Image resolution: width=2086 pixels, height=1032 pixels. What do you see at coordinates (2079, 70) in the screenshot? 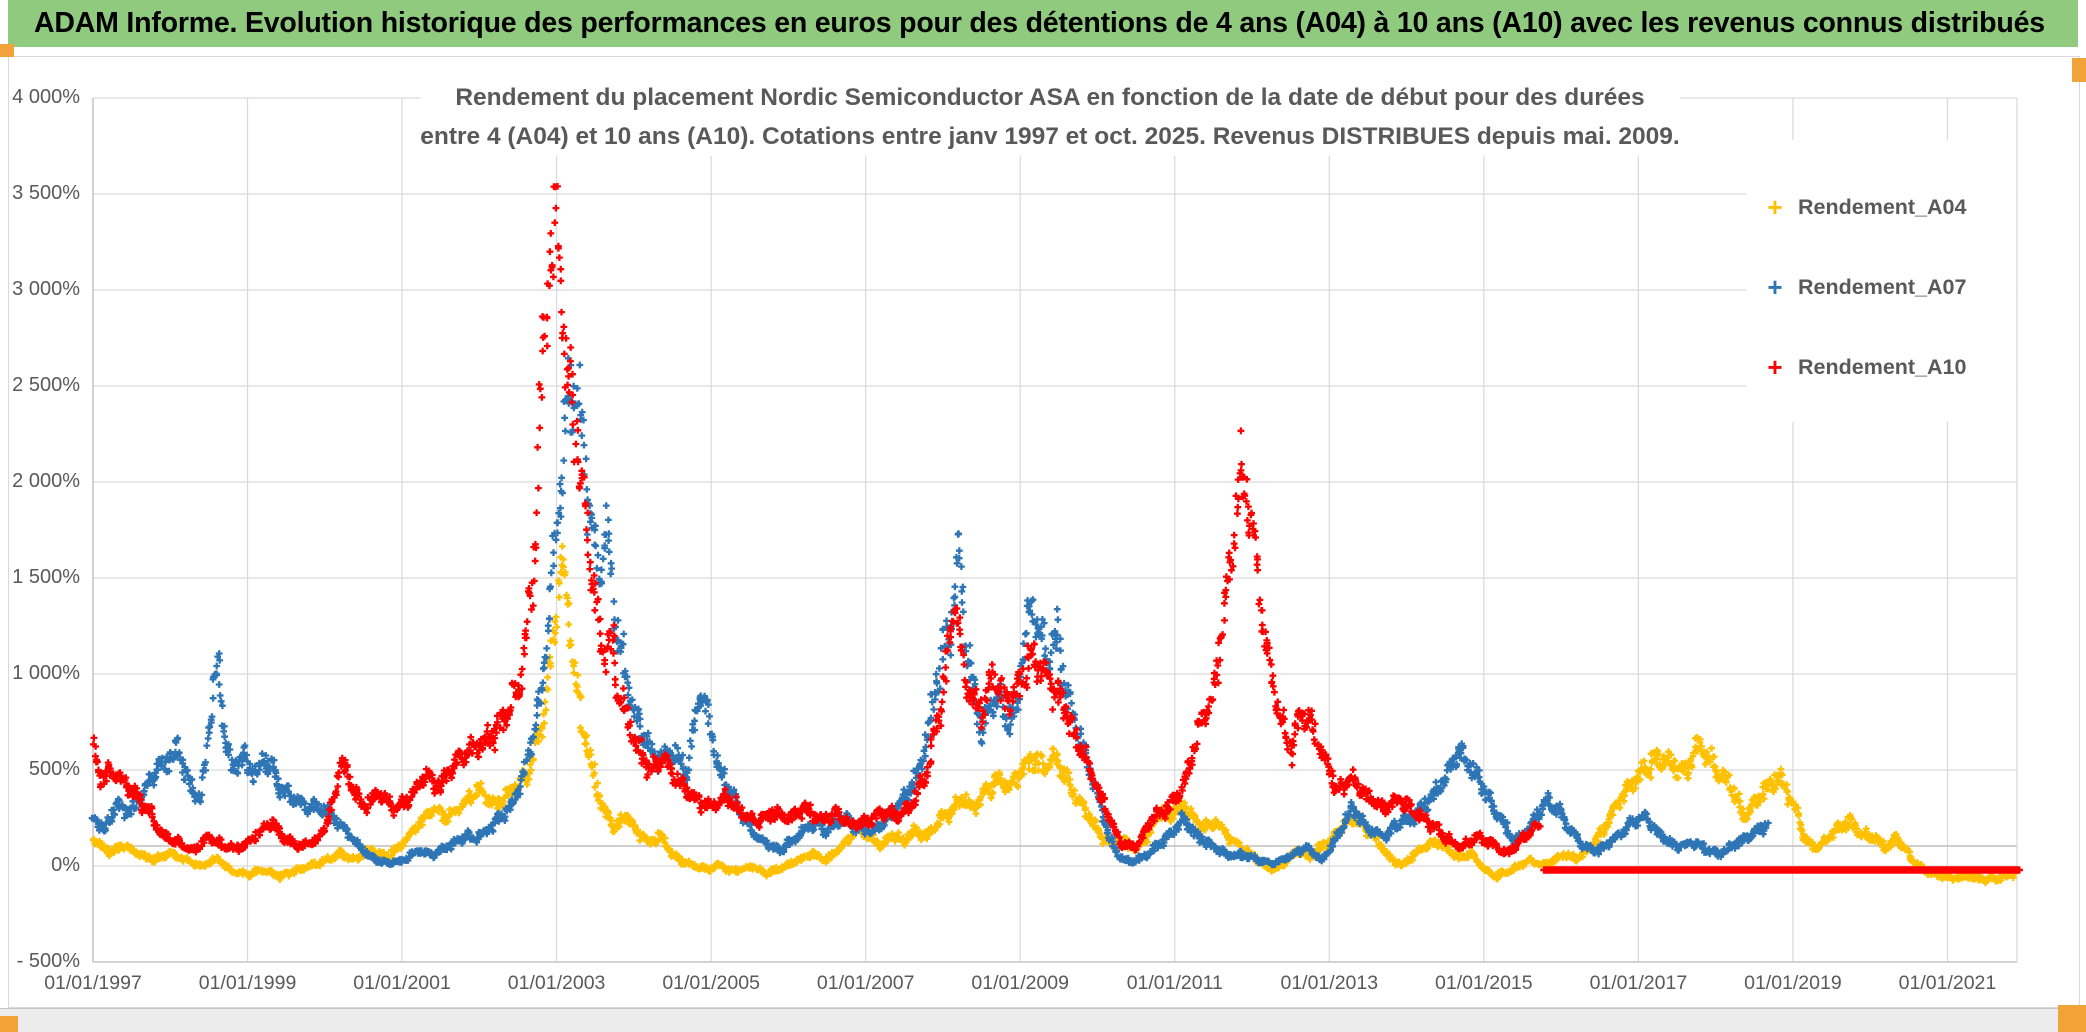
I see `selection-handle-top-right` at bounding box center [2079, 70].